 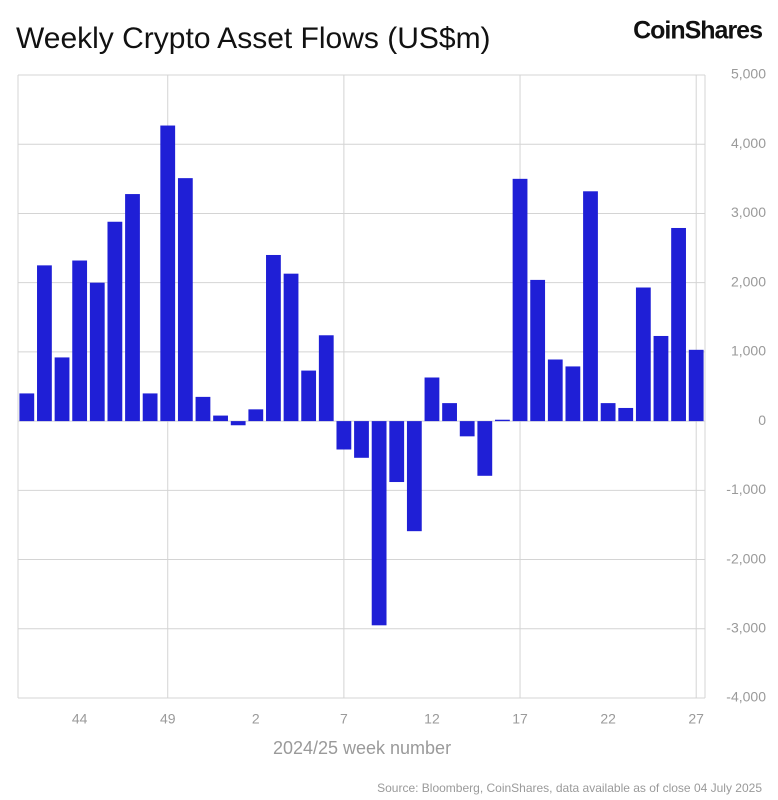 What do you see at coordinates (748, 143) in the screenshot?
I see `y-tick-label: 4,000` at bounding box center [748, 143].